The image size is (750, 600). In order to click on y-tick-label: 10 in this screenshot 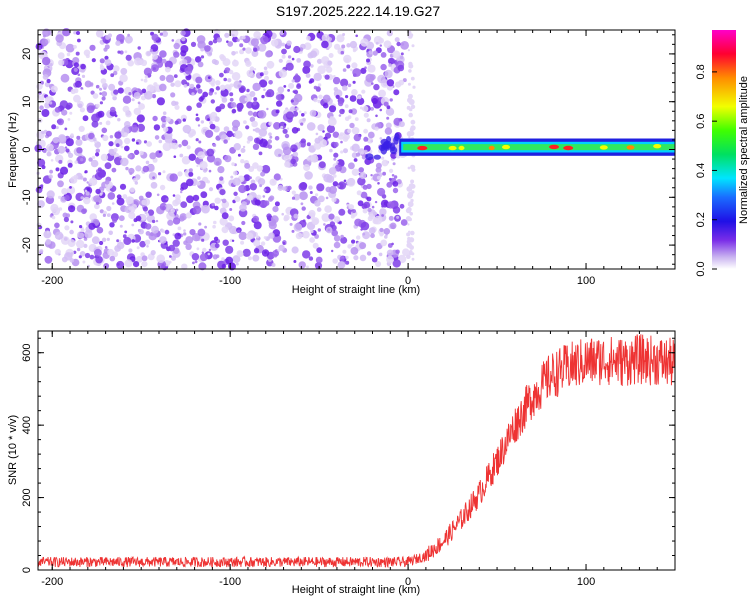, I will do `click(27, 102)`.